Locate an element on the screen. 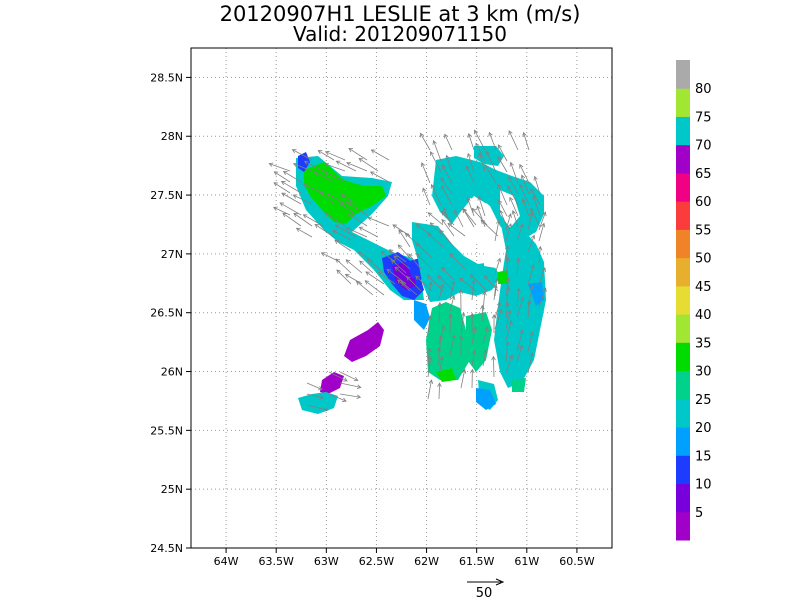  colorbar-label: 70 is located at coordinates (703, 146).